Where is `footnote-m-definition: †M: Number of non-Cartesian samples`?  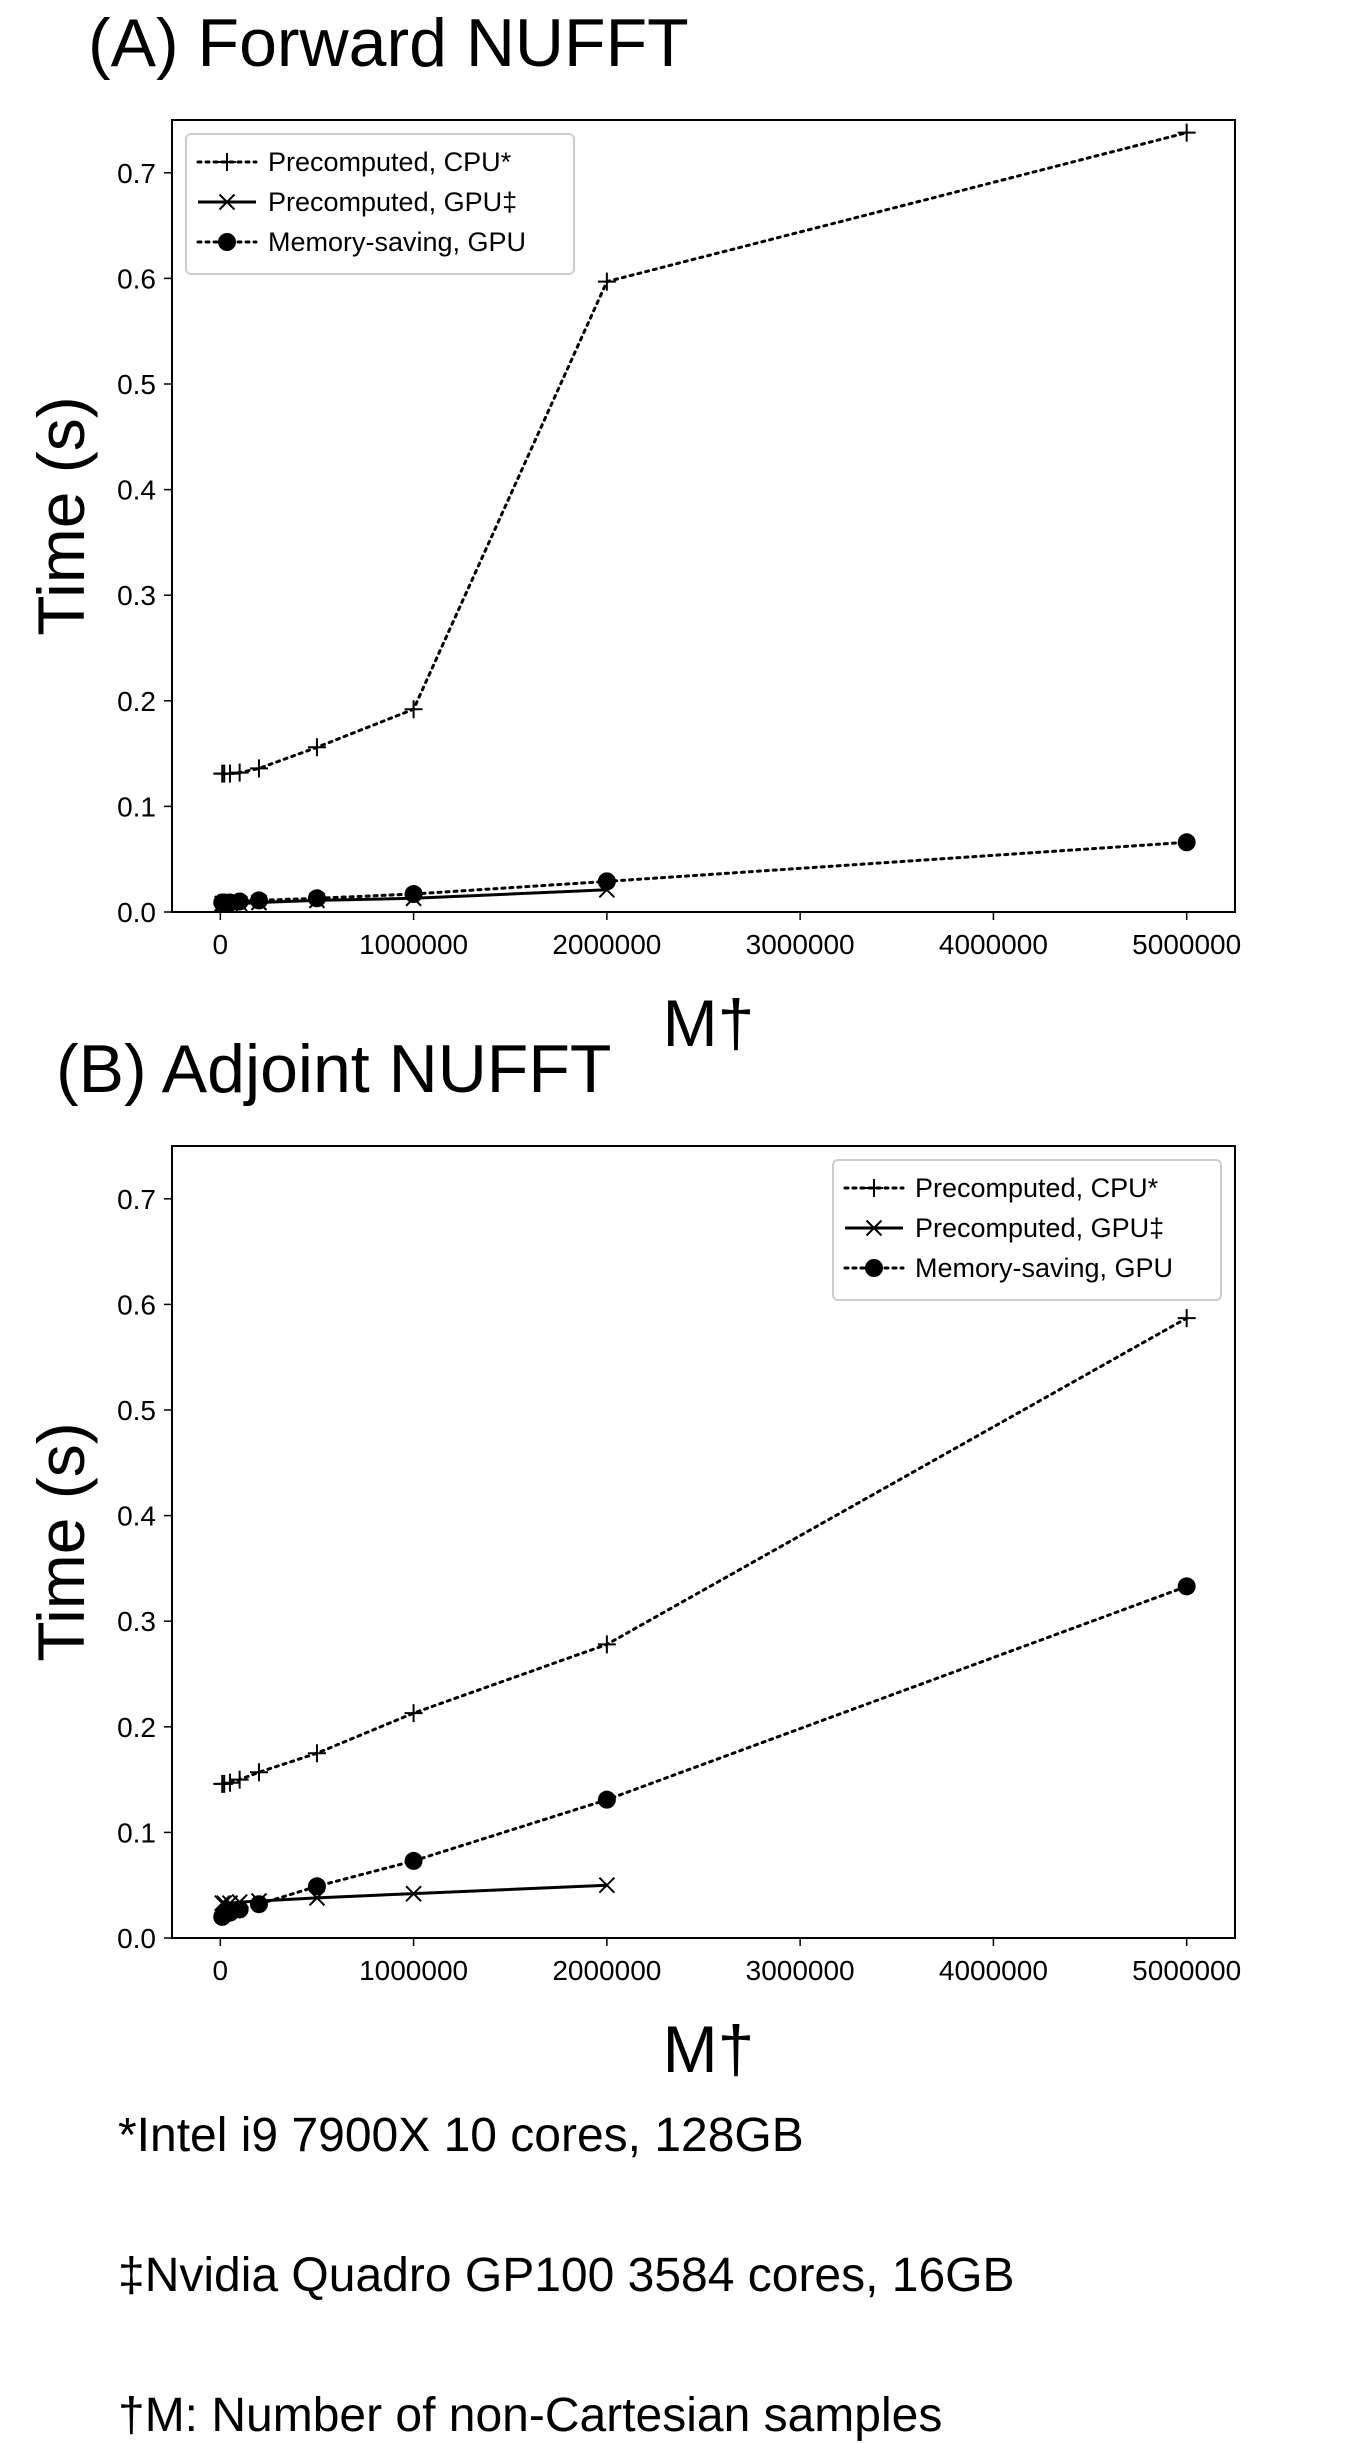
footnote-m-definition: †M: Number of non-Cartesian samples is located at coordinates (530, 2415).